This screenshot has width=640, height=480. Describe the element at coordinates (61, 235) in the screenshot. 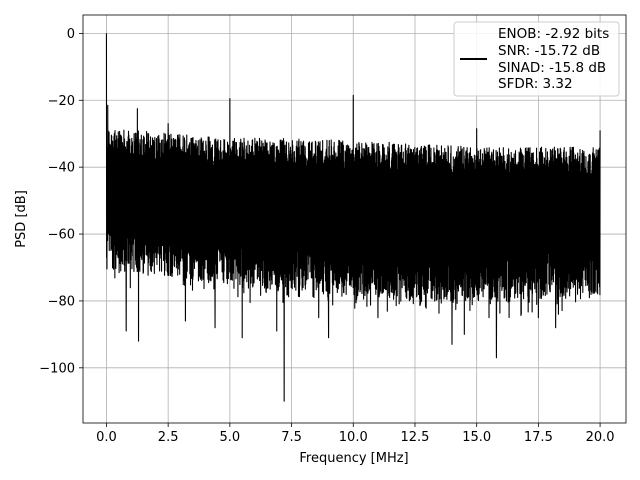

I see `y-tick-label: −60` at that location.